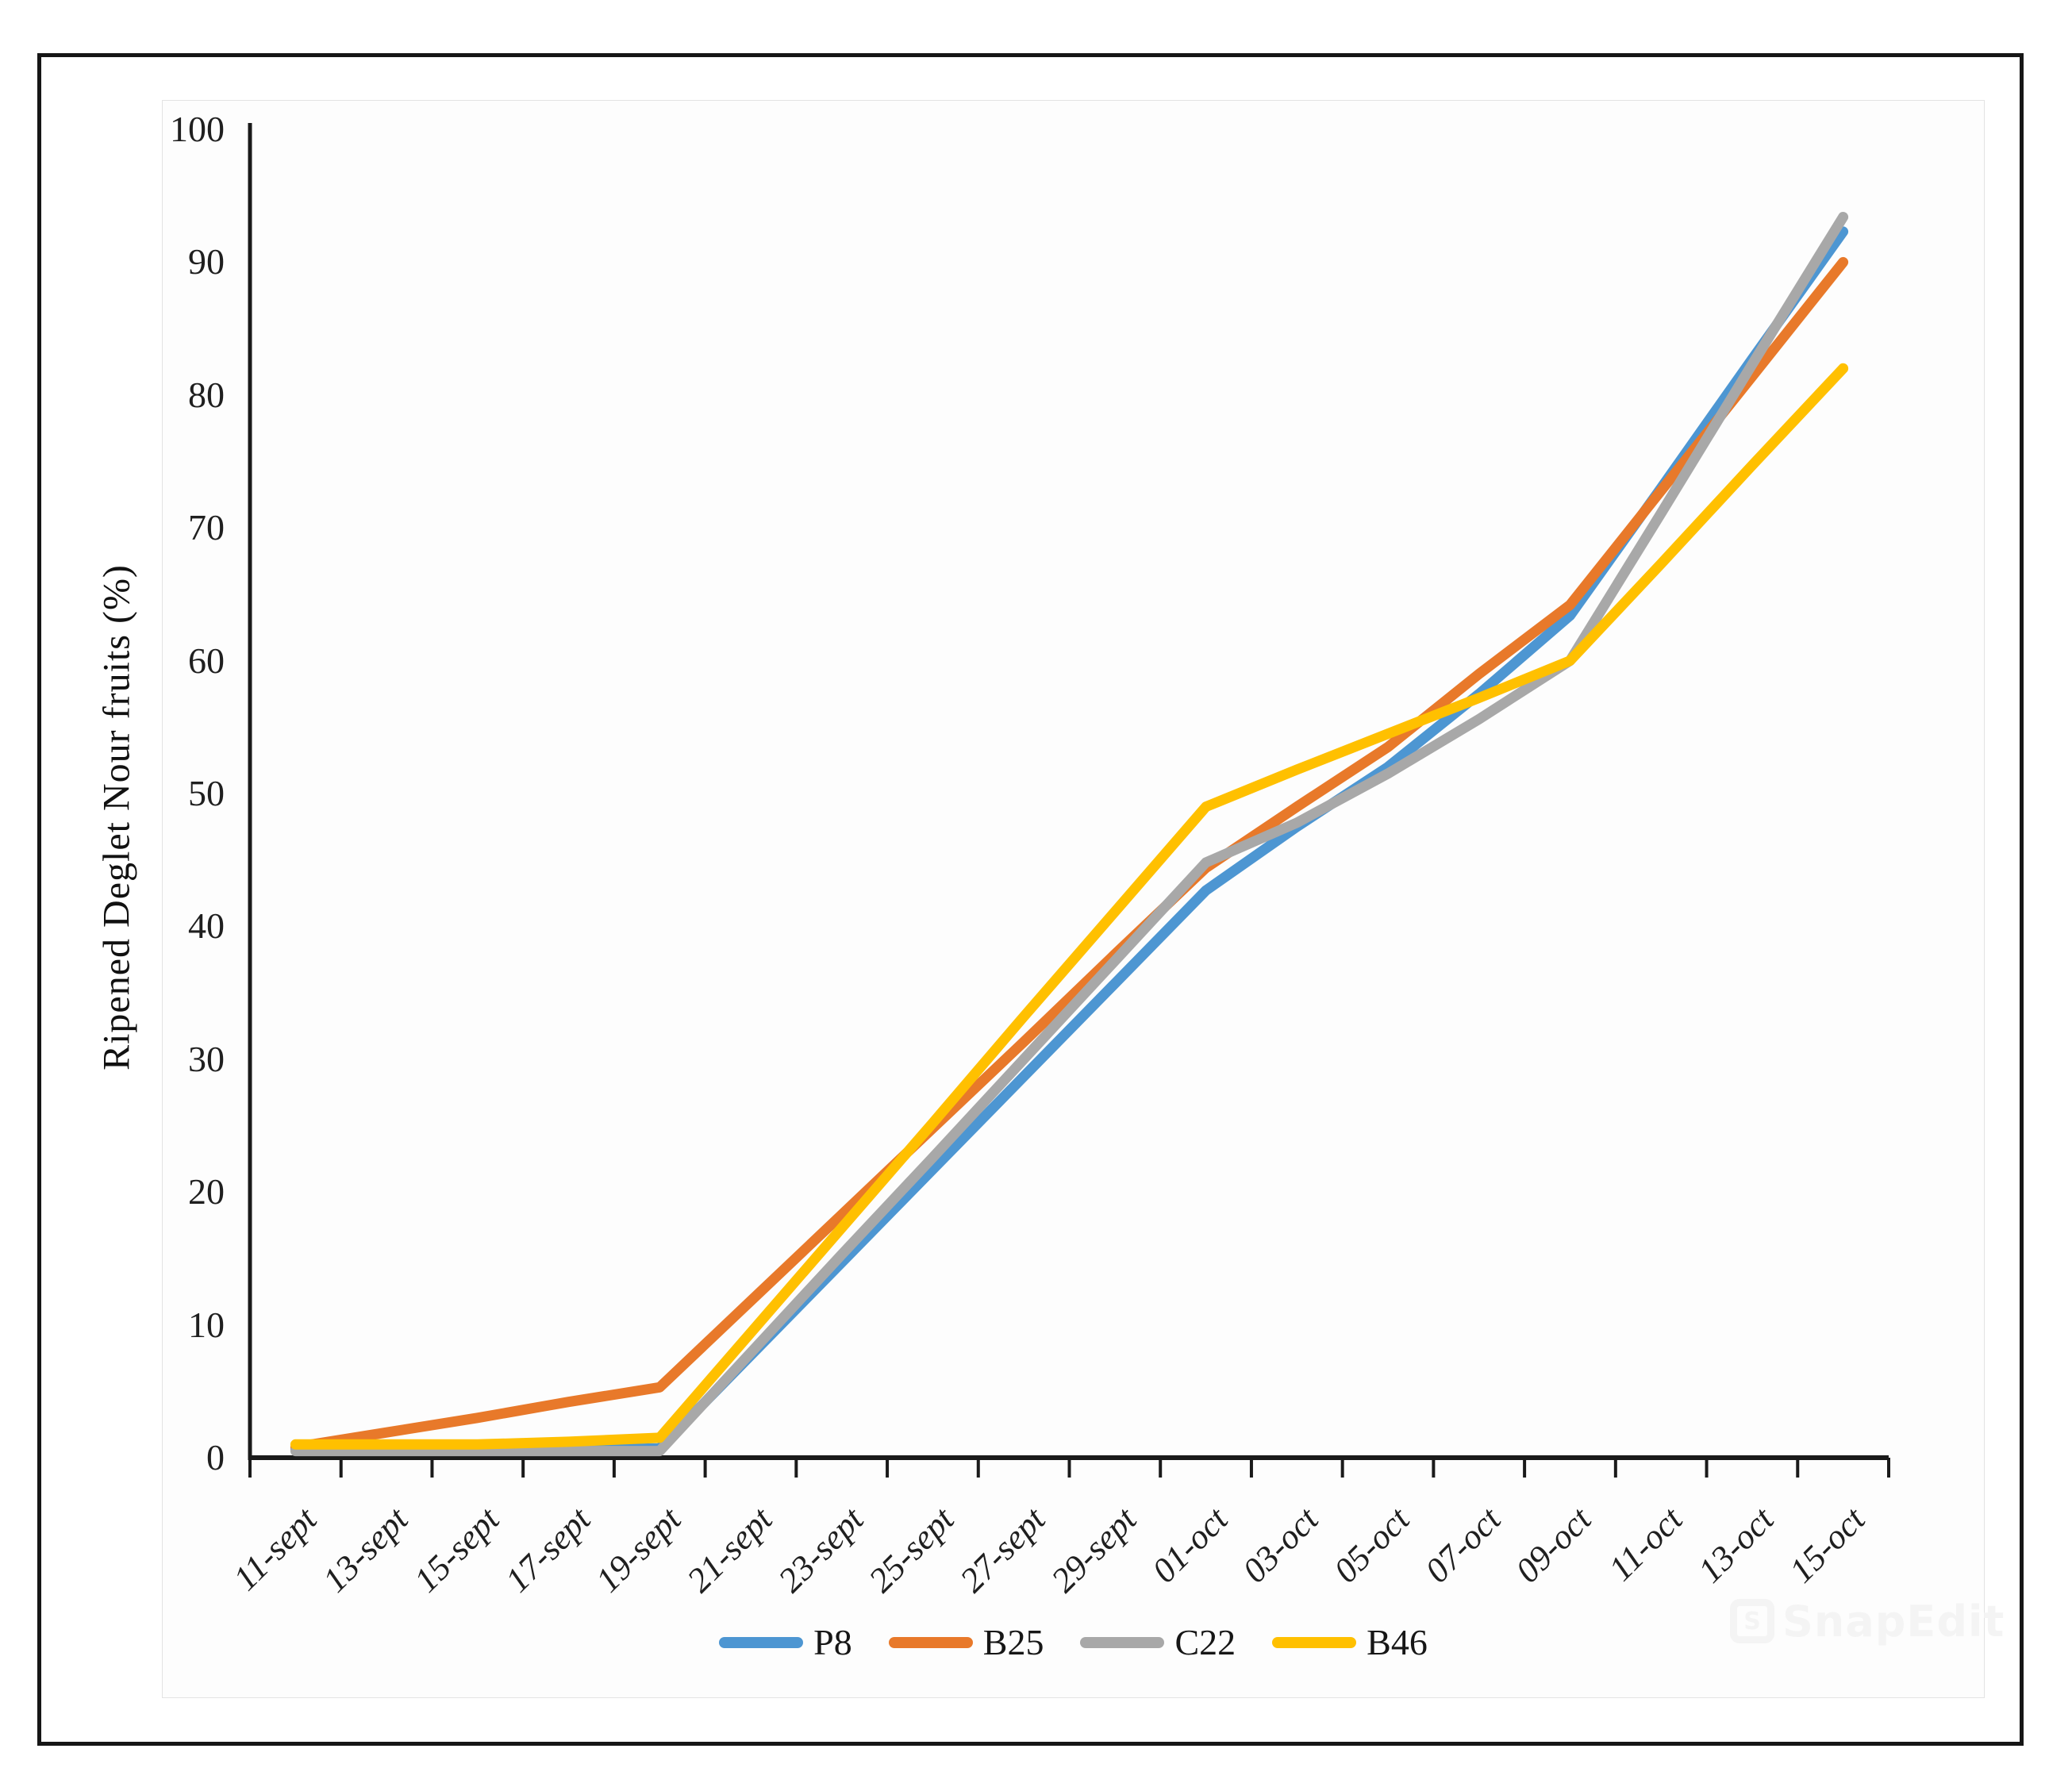  Describe the element at coordinates (116, 817) in the screenshot. I see `y-axis-title: Ripened Deglet Nour fruits (%)` at that location.